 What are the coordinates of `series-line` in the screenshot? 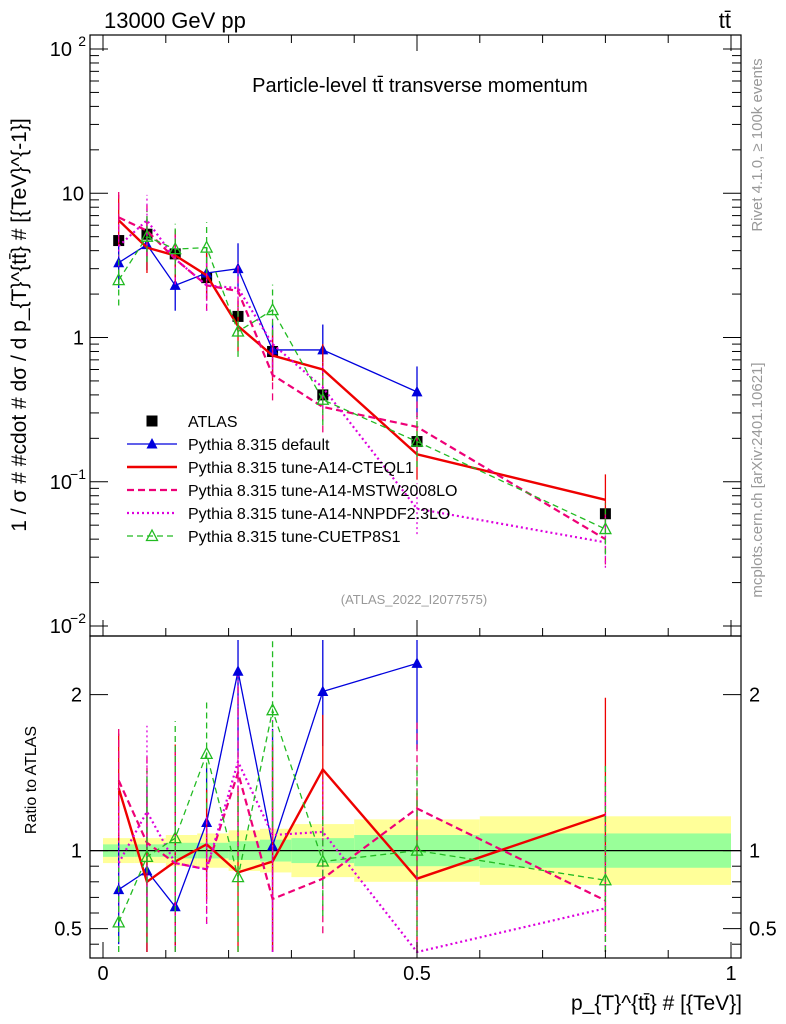 It's located at (268, 318).